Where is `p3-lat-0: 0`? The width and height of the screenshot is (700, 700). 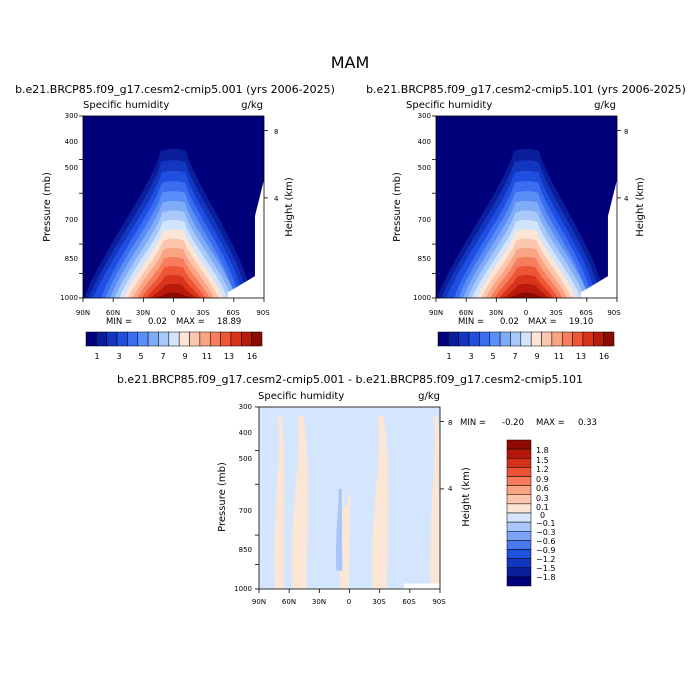 p3-lat-0: 0 is located at coordinates (349, 602).